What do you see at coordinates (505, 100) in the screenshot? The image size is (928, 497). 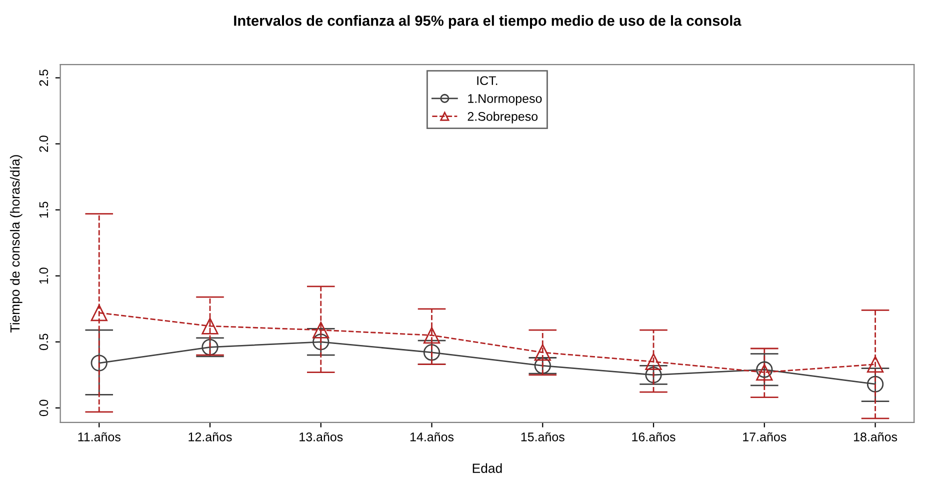 I see `legend-label: 1.Normopeso` at bounding box center [505, 100].